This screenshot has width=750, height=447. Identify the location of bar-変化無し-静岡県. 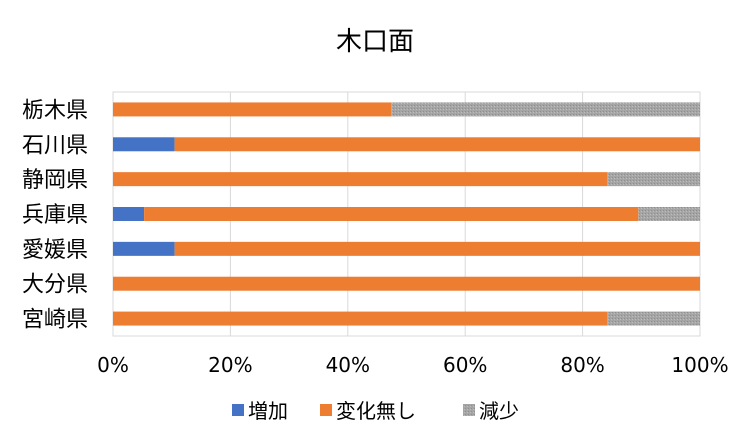
(360, 179).